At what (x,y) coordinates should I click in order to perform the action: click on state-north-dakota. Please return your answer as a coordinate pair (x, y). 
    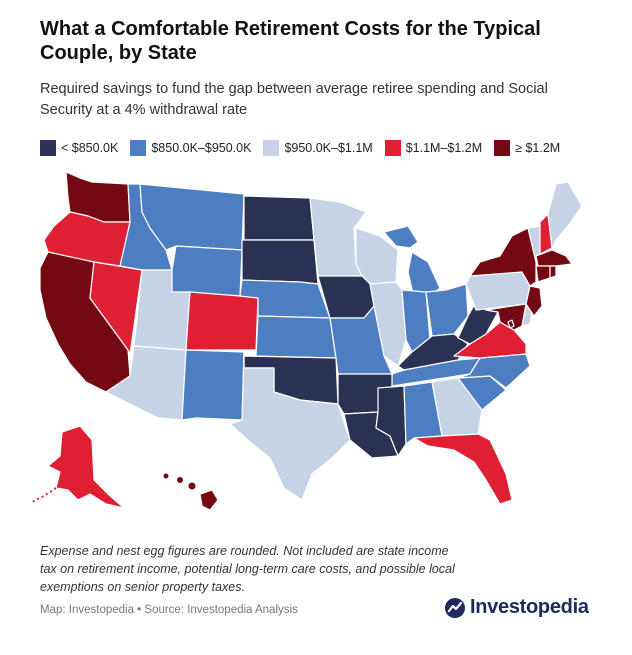
    Looking at the image, I should click on (279, 218).